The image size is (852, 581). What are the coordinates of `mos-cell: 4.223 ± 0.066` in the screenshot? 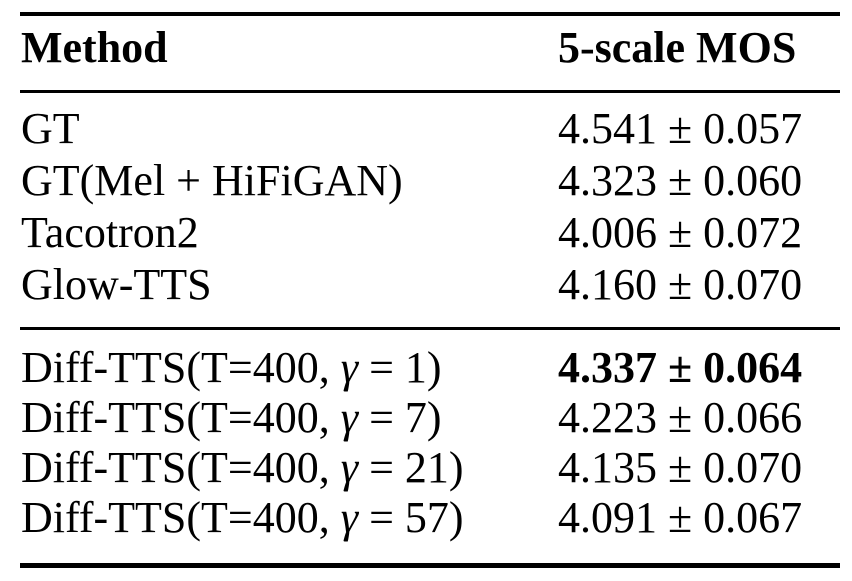 It's located at (680, 417).